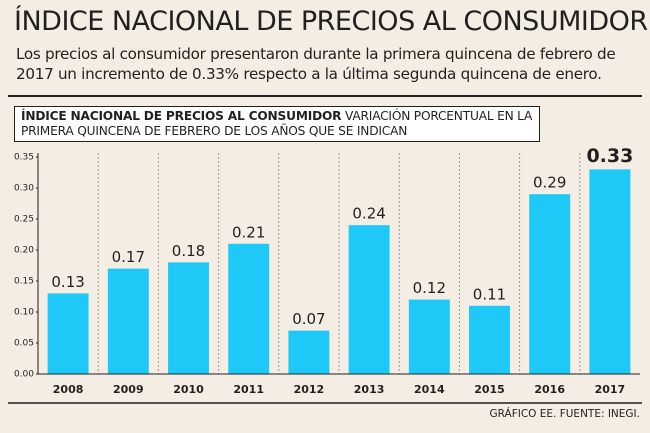  Describe the element at coordinates (24, 220) in the screenshot. I see `y-tick-label: 0.25` at that location.